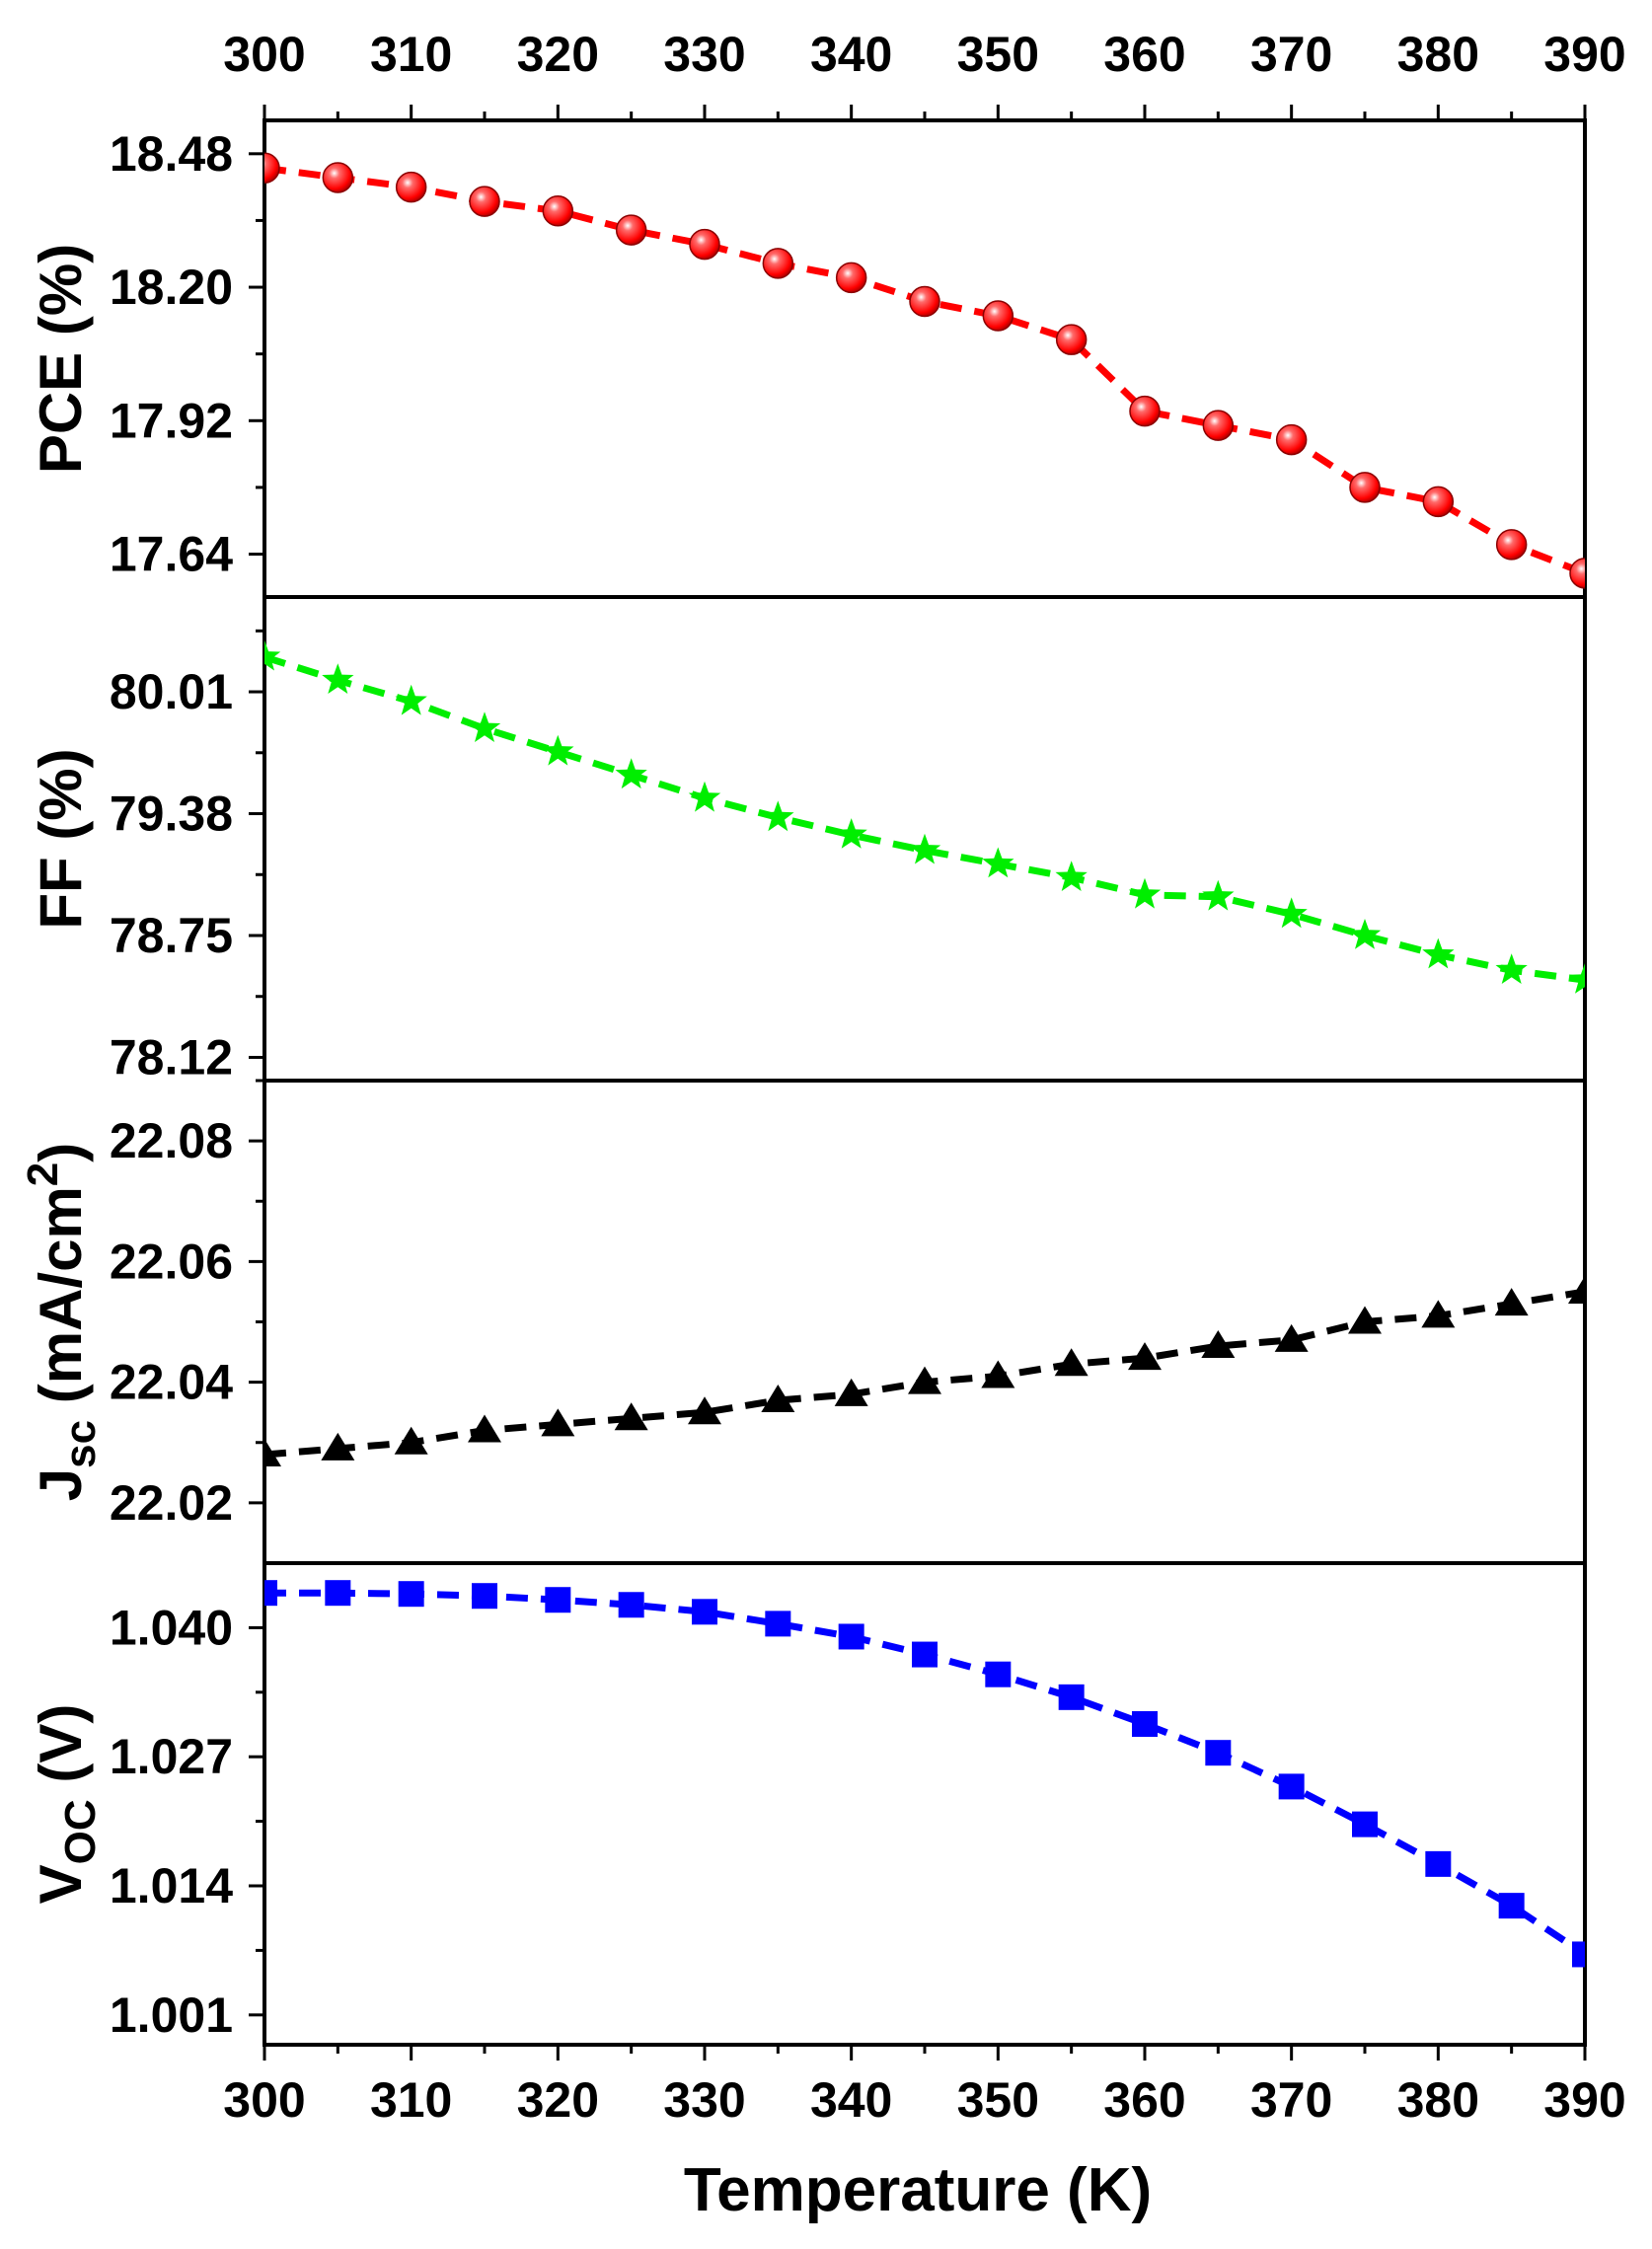  Describe the element at coordinates (172, 1627) in the screenshot. I see `y-tick-label: 1.040` at that location.